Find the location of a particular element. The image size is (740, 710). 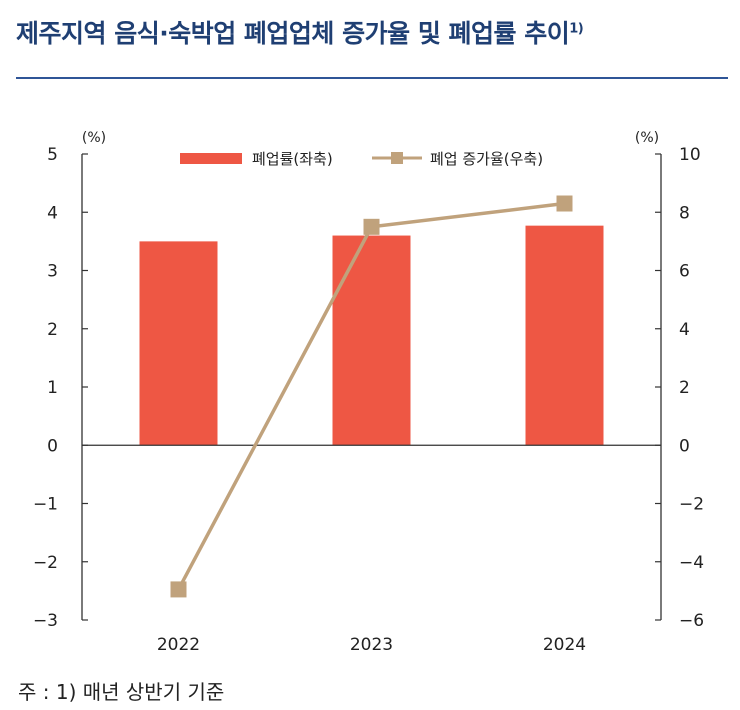

legend-bar-label: 폐업률(좌축) is located at coordinates (292, 159).